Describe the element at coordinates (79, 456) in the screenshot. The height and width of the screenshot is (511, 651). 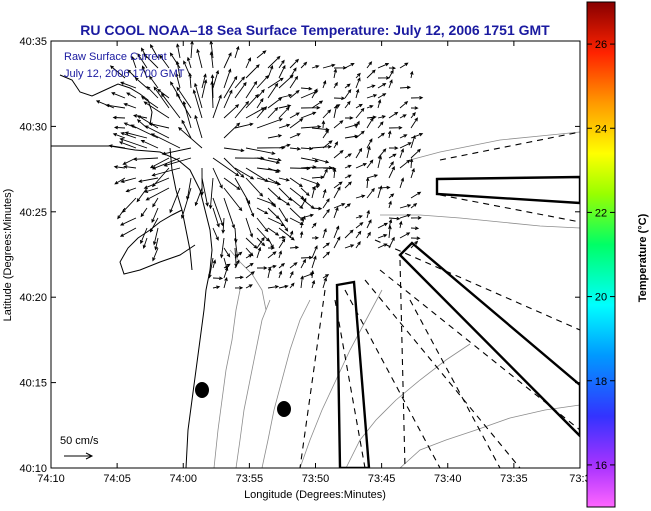
I see `scale-arrow` at that location.